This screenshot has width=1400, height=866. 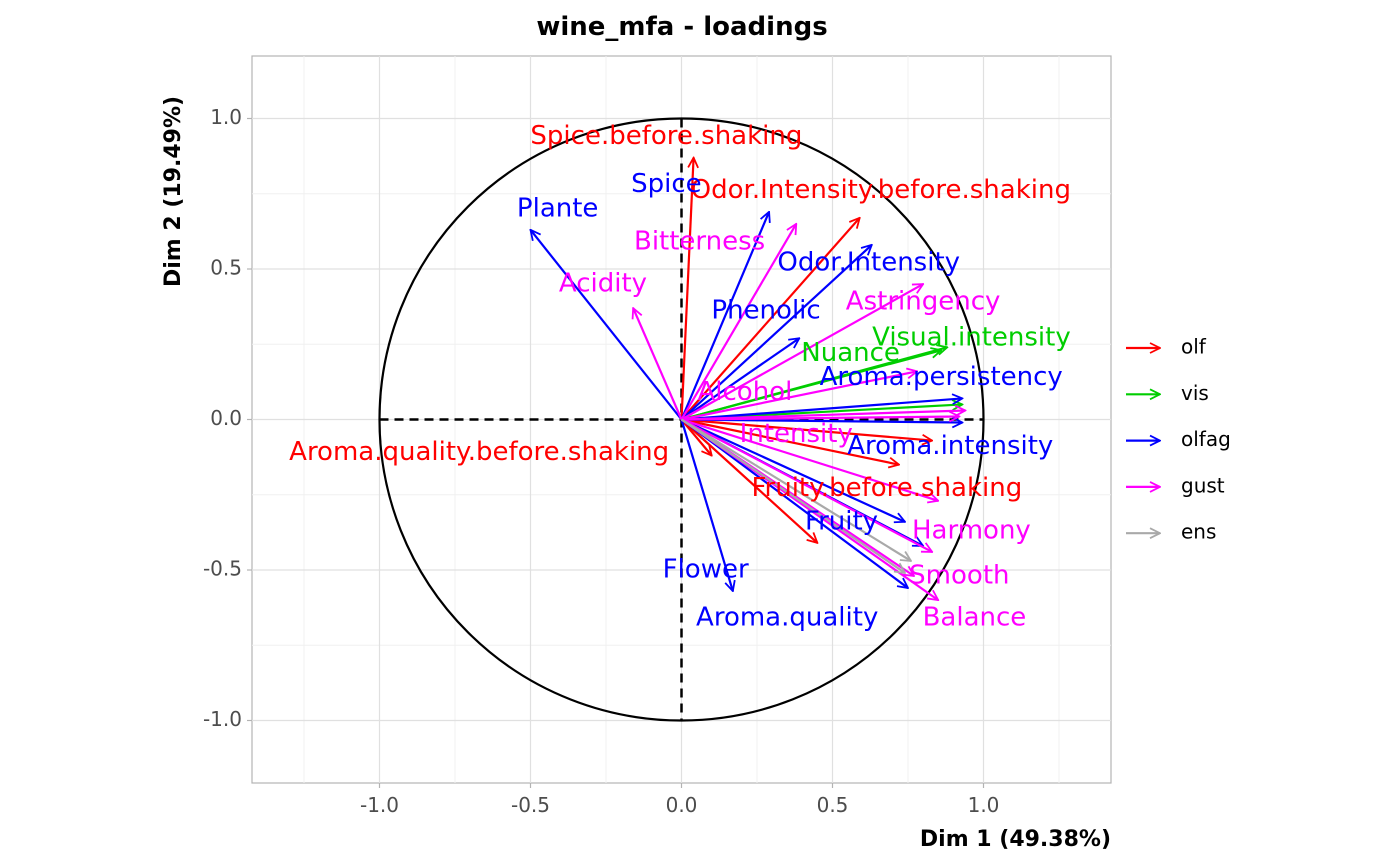 I want to click on legend-item-gust: gust, so click(x=1175, y=485).